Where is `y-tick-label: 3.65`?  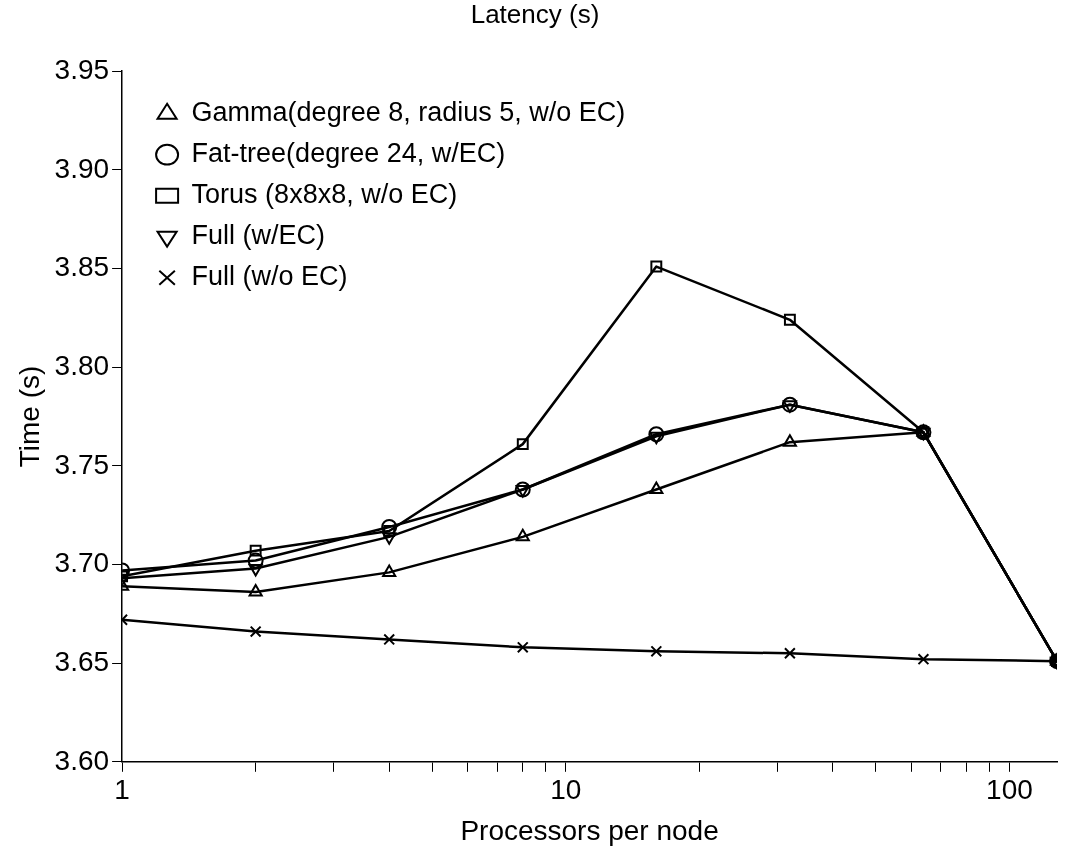
y-tick-label: 3.65 is located at coordinates (82, 661).